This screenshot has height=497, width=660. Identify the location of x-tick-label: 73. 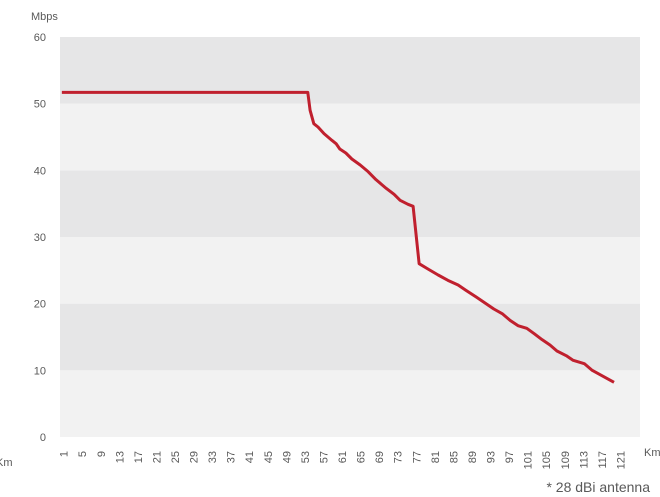
(399, 457).